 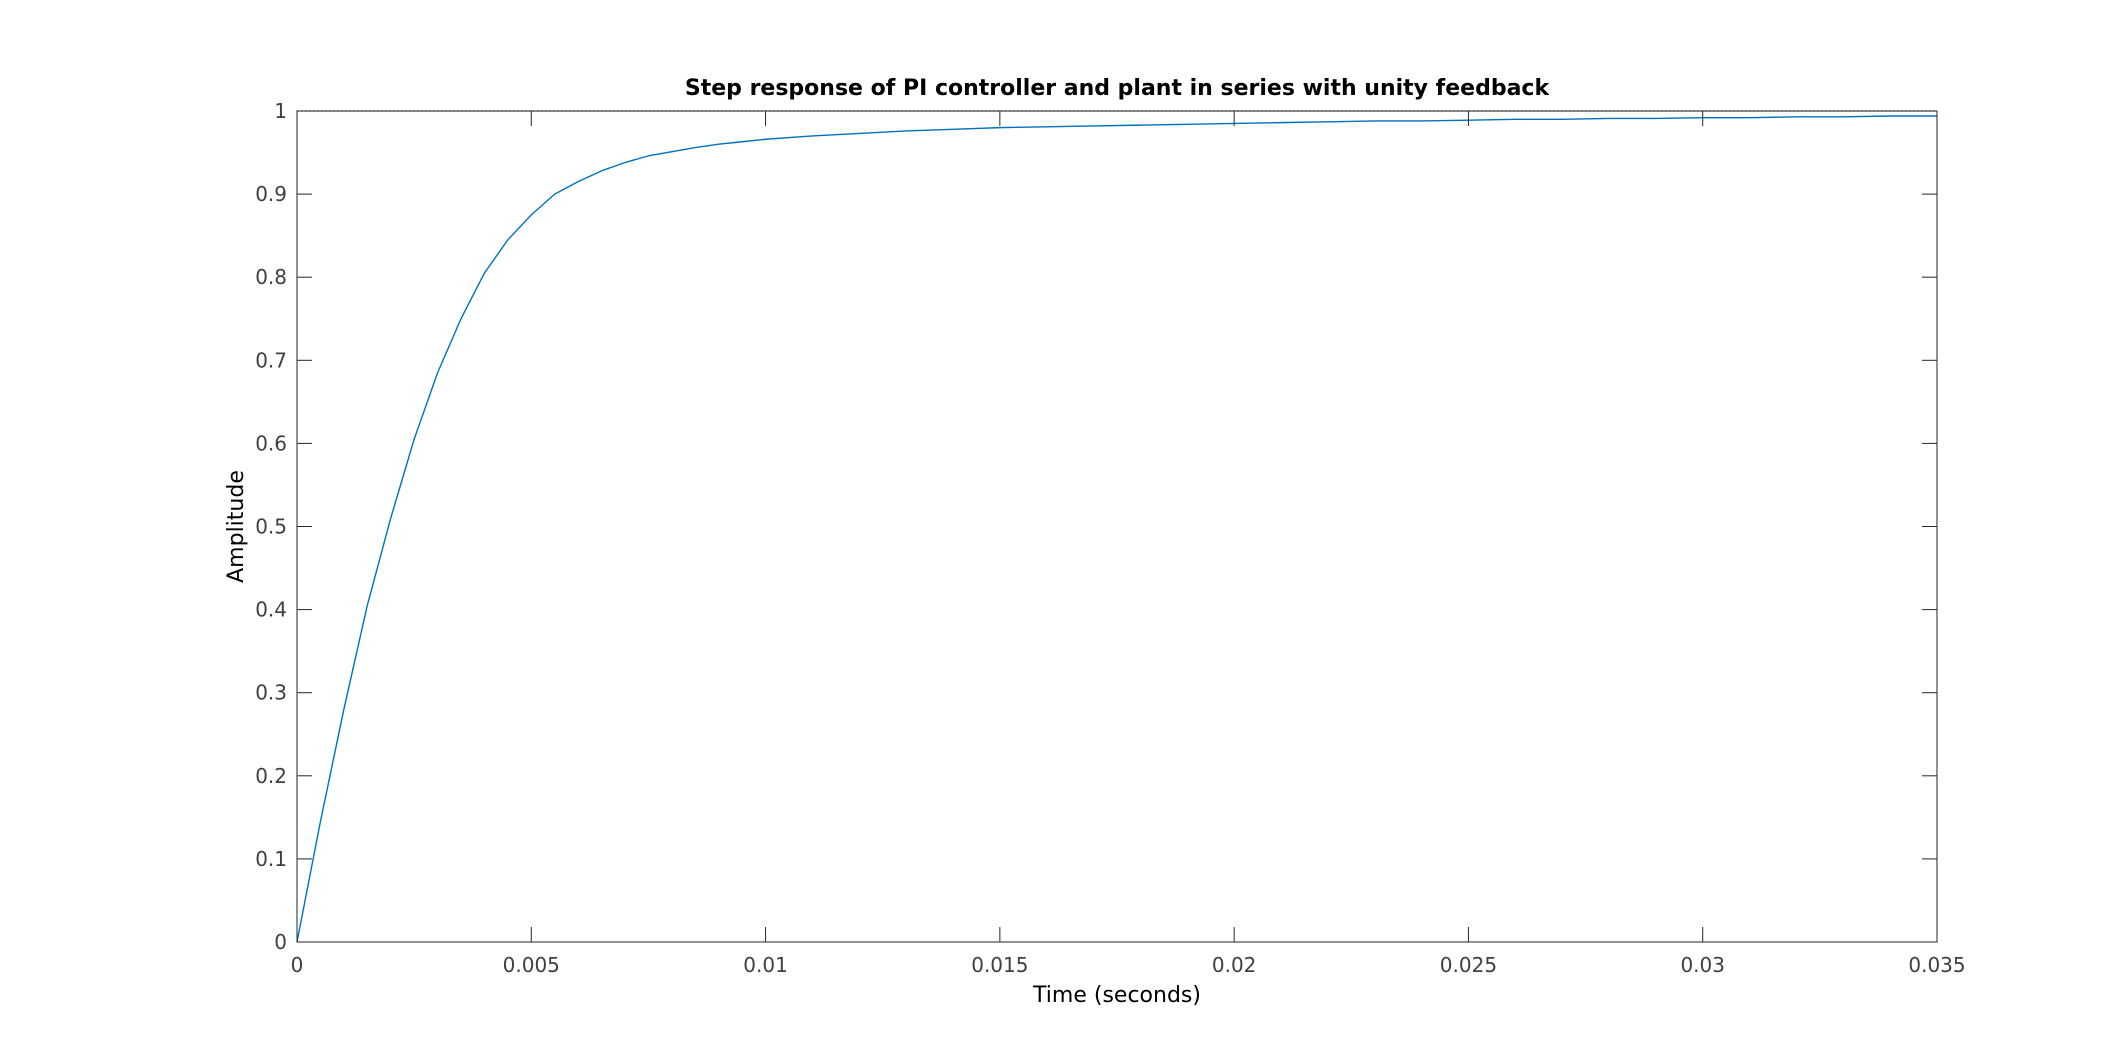 I want to click on x-tick-label: 0.005, so click(x=531, y=965).